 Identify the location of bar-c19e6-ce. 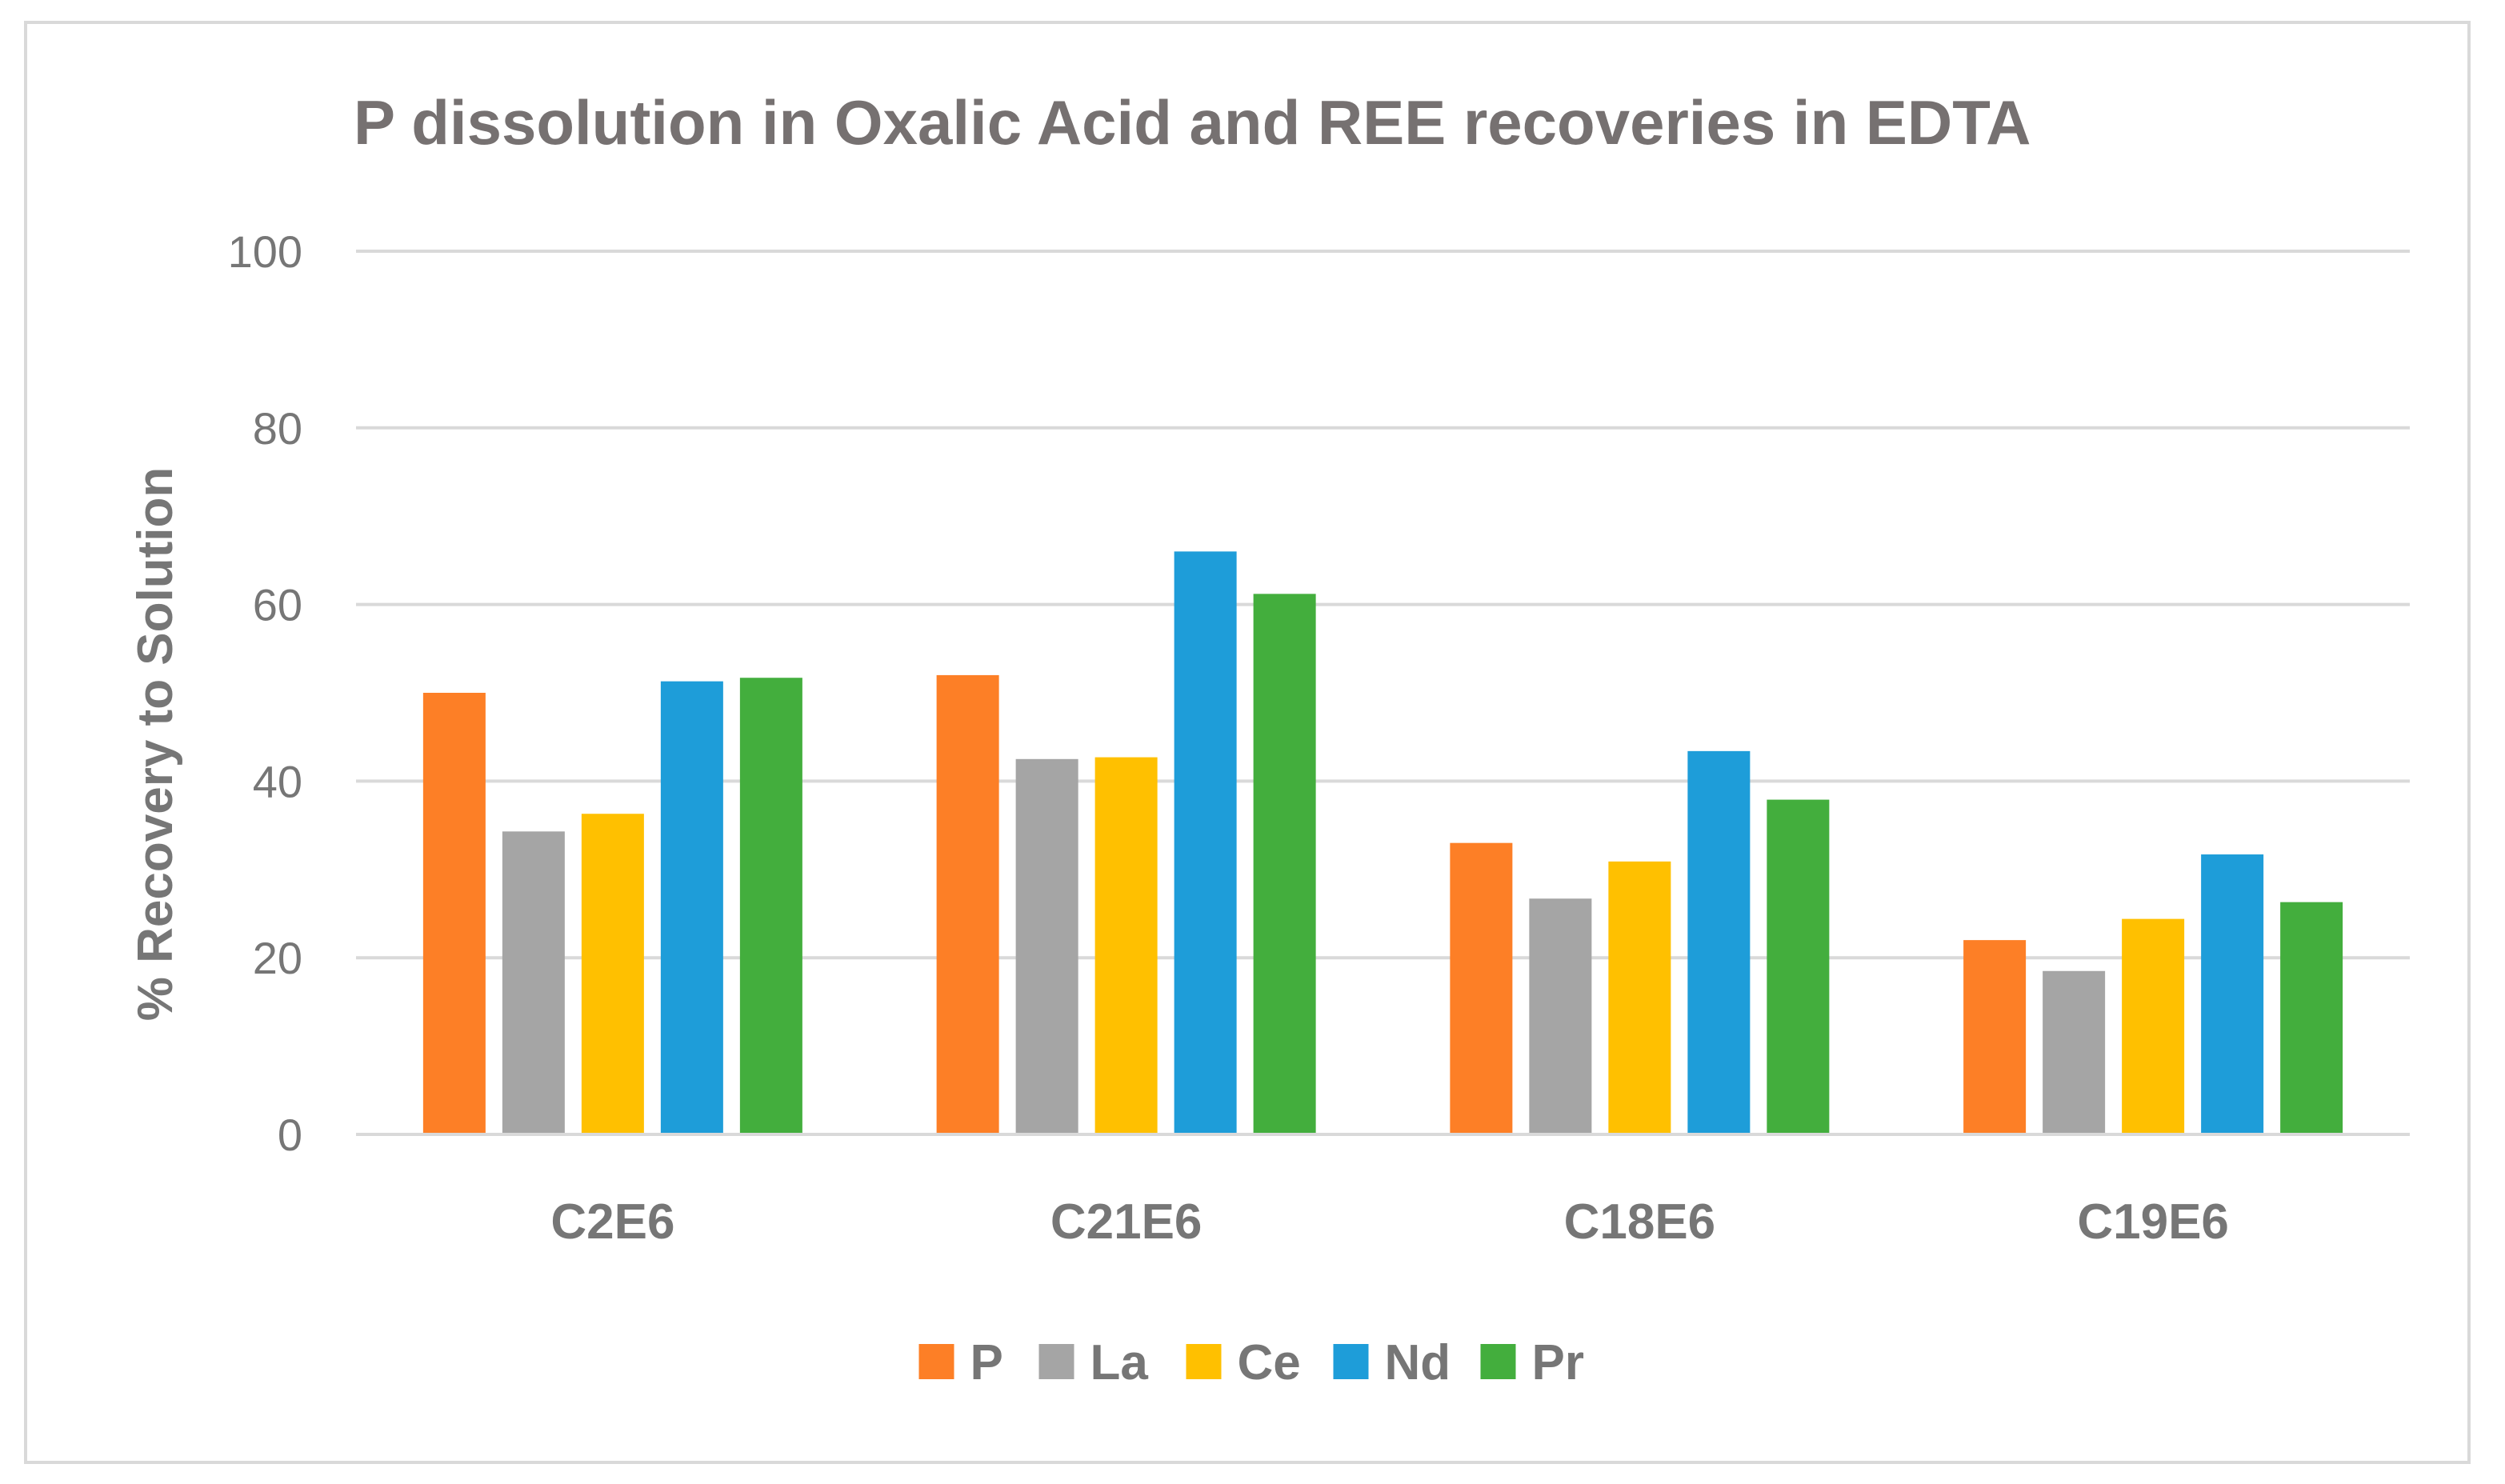
(2153, 1026).